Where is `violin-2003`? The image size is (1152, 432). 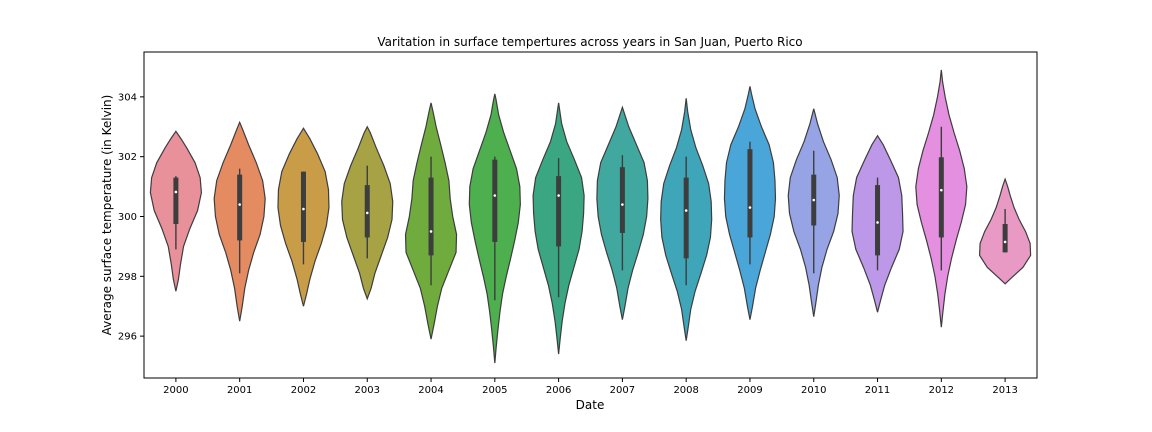
violin-2003 is located at coordinates (367, 213).